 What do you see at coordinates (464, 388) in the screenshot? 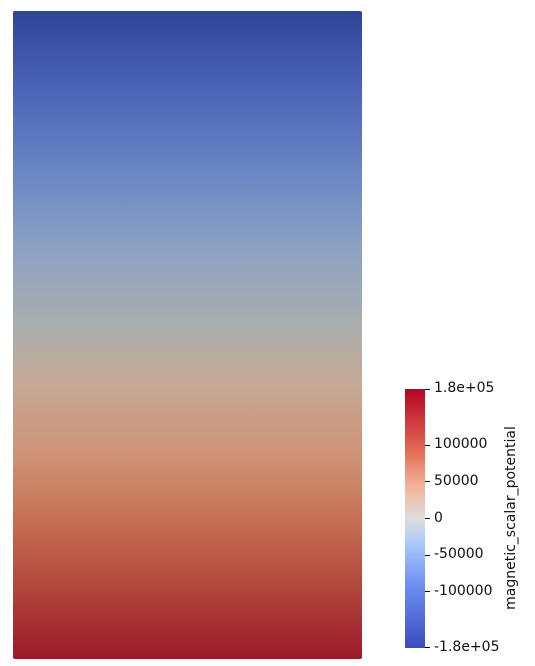
I see `colorbar-label-max: 1.8e+05` at bounding box center [464, 388].